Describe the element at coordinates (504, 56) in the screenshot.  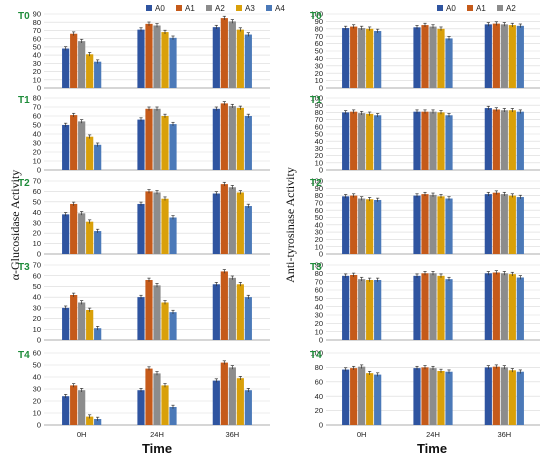
I see `tyrosinase-bar-T0-A2` at that location.